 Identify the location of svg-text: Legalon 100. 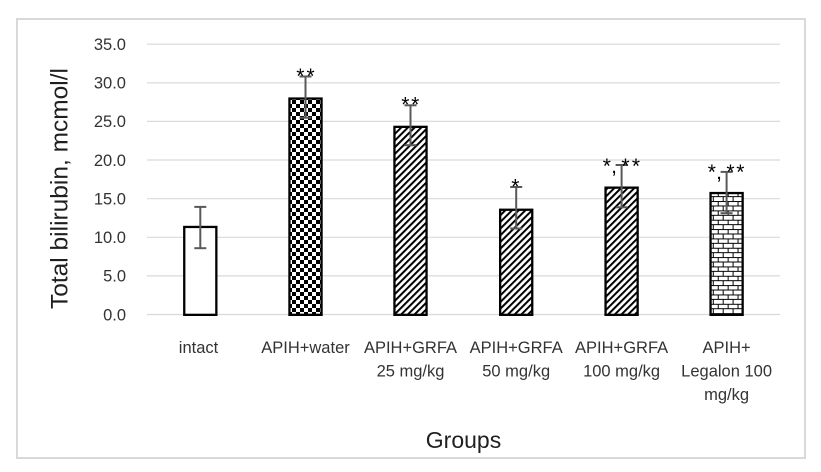
(726, 372).